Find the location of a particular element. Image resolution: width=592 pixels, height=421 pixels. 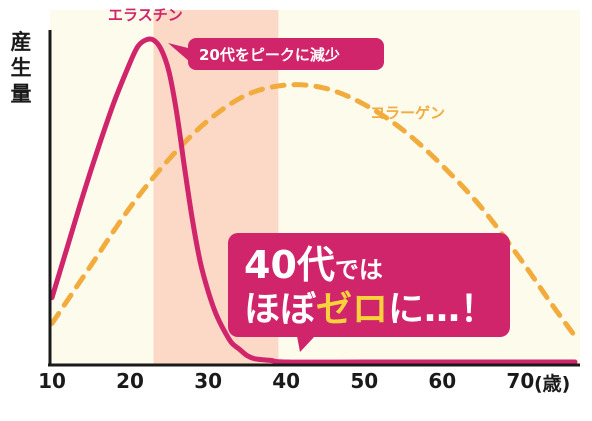

x-tick-label: 20 is located at coordinates (130, 381).